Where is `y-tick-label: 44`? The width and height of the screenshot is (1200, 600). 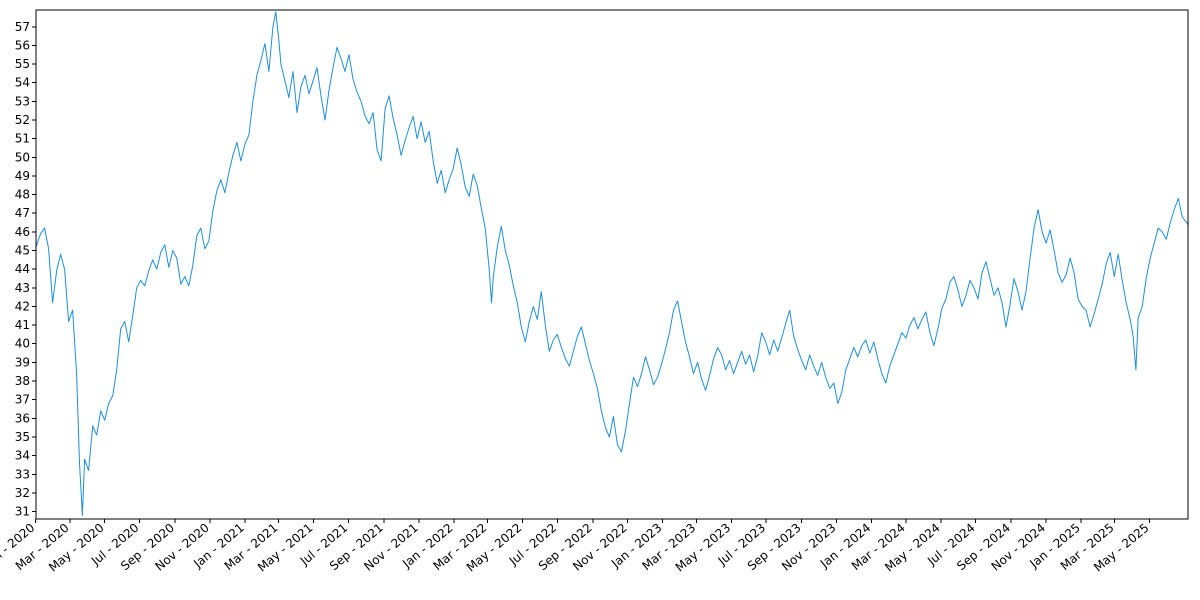 y-tick-label: 44 is located at coordinates (22, 269).